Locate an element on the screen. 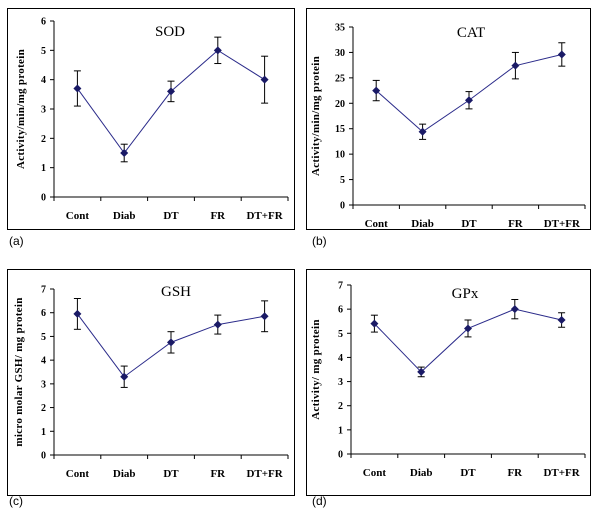 This screenshot has width=597, height=512. series-line is located at coordinates (468, 340).